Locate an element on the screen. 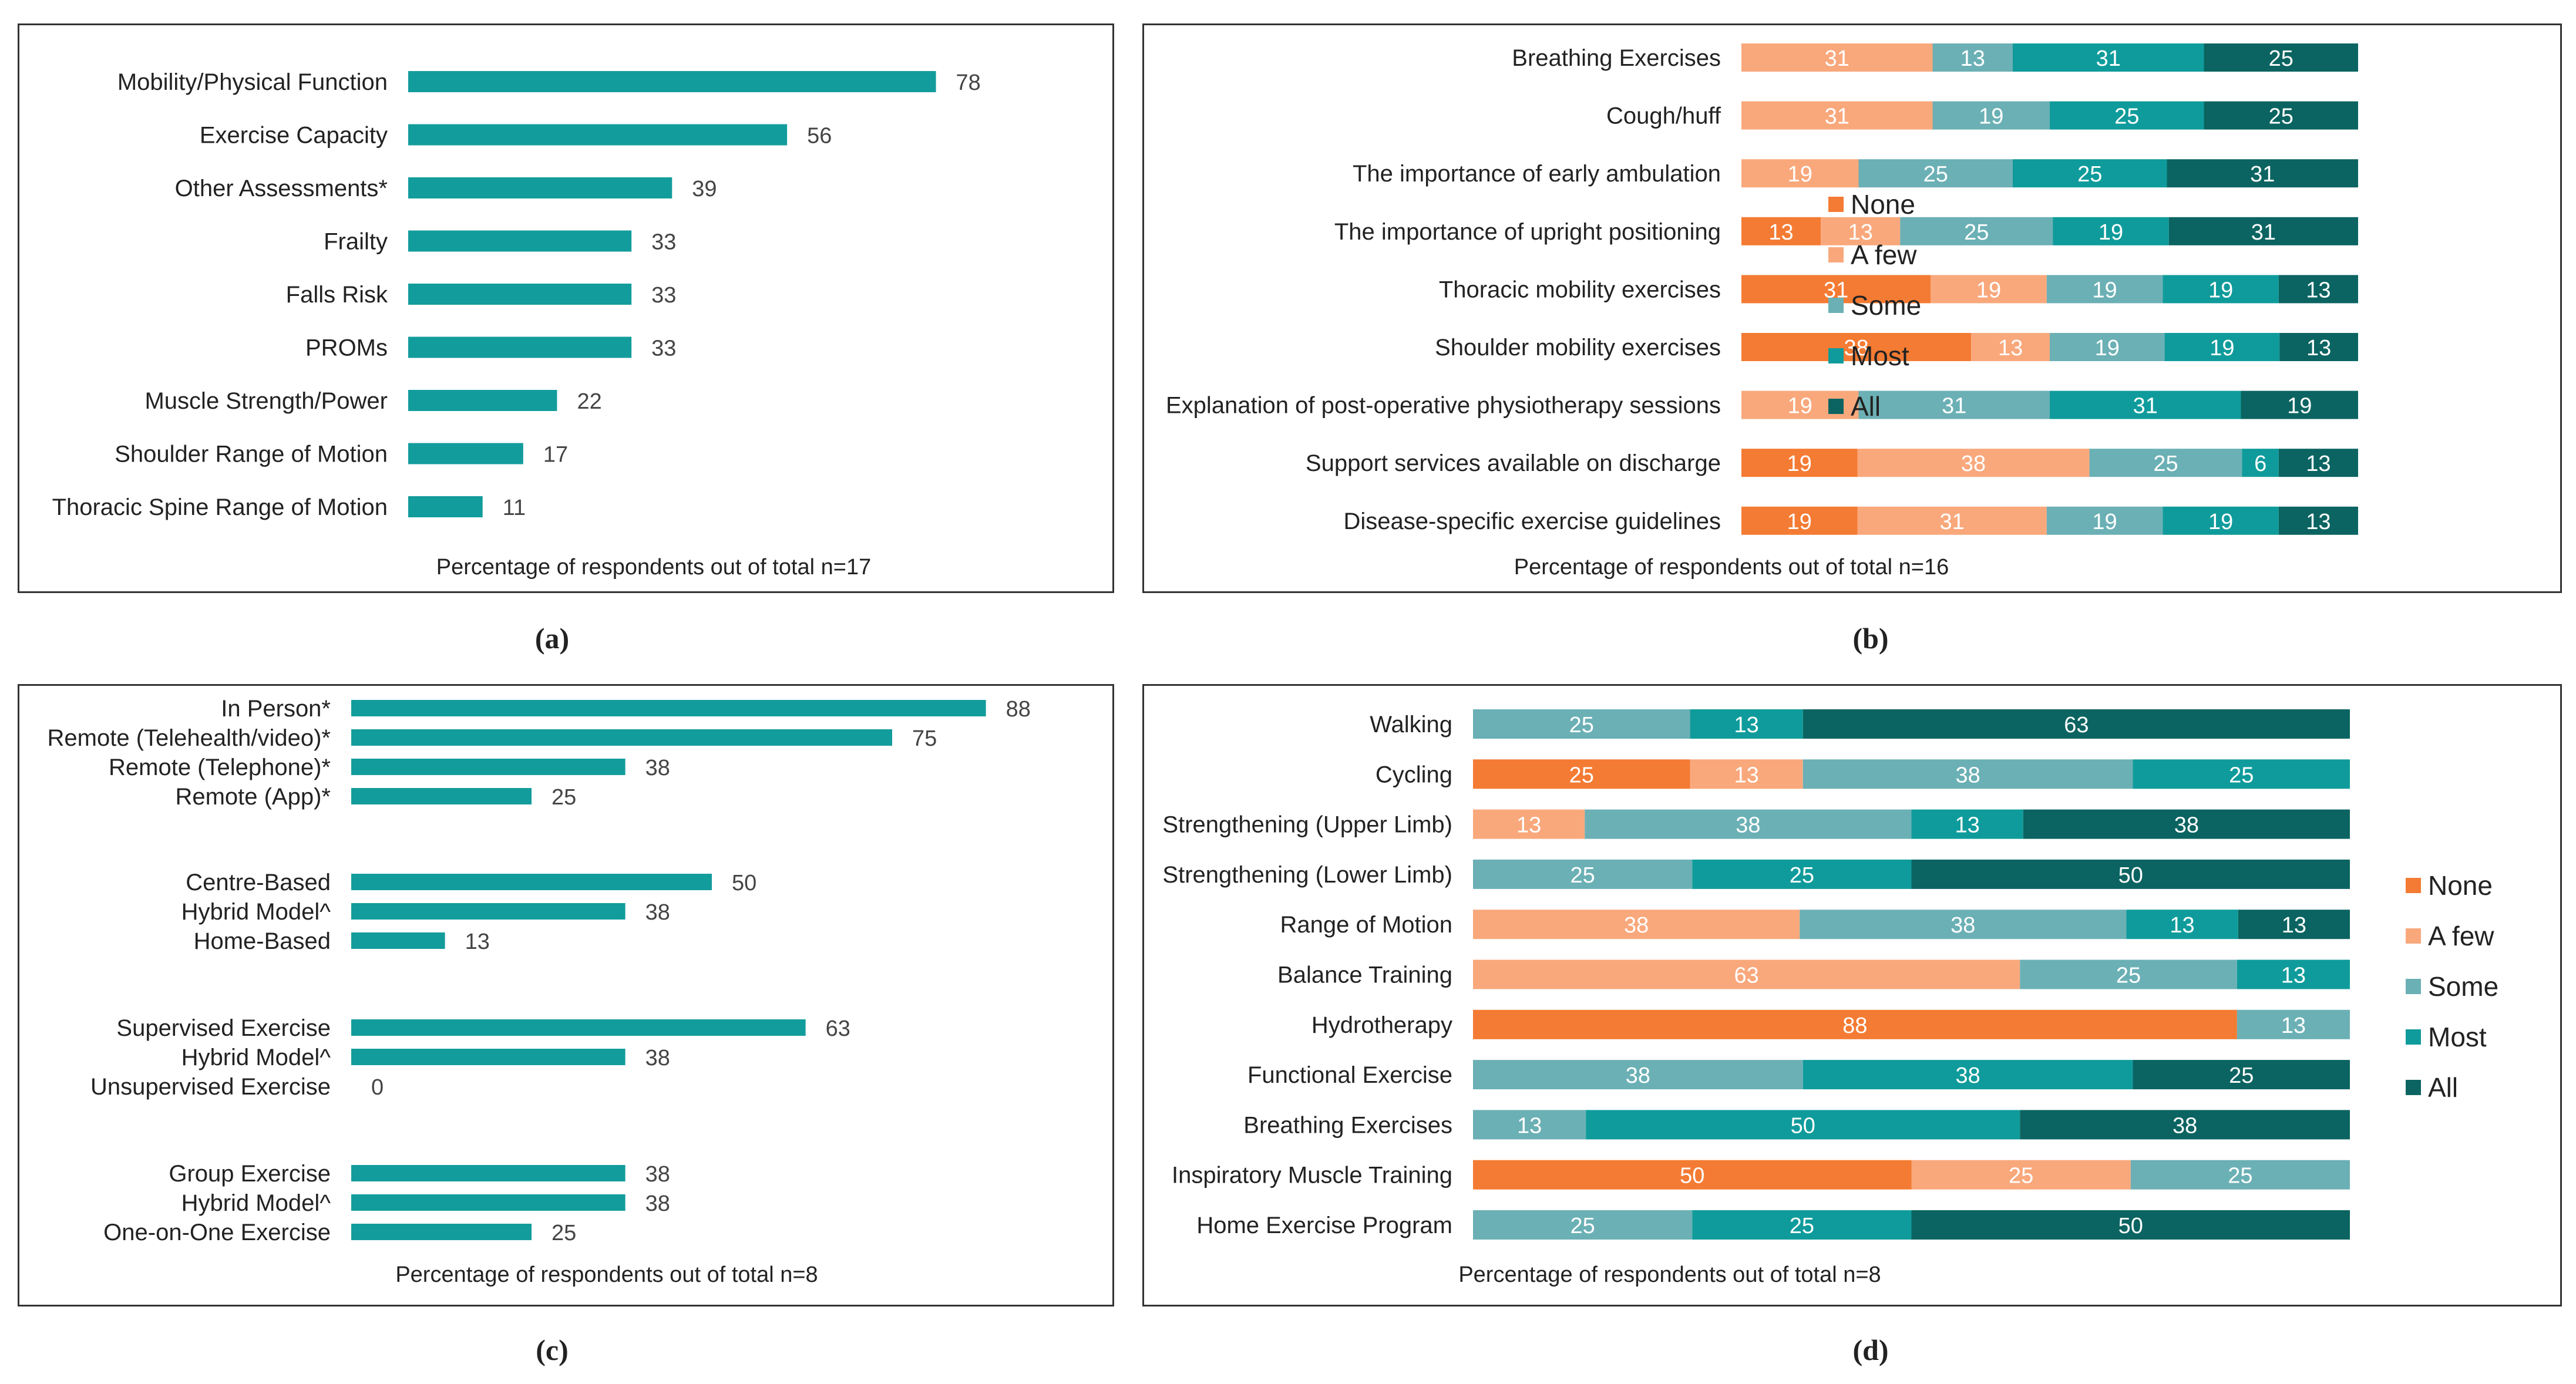 The height and width of the screenshot is (1384, 2576). bar-g4-hybrid-model is located at coordinates (488, 1202).